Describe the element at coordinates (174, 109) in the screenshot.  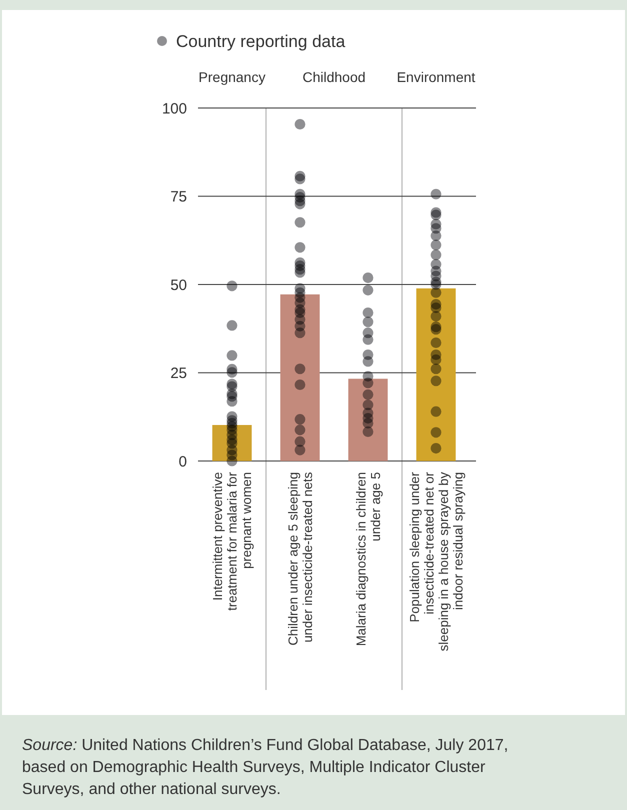
I see `y-tick-label: 100` at that location.